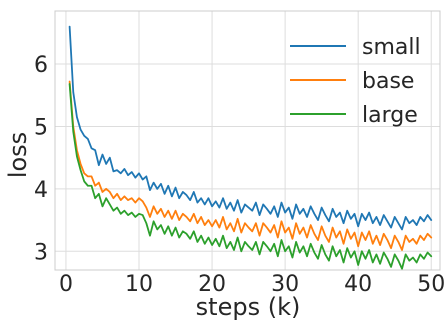 The height and width of the screenshot is (322, 444). Describe the element at coordinates (388, 81) in the screenshot. I see `legend-label-base: base` at that location.